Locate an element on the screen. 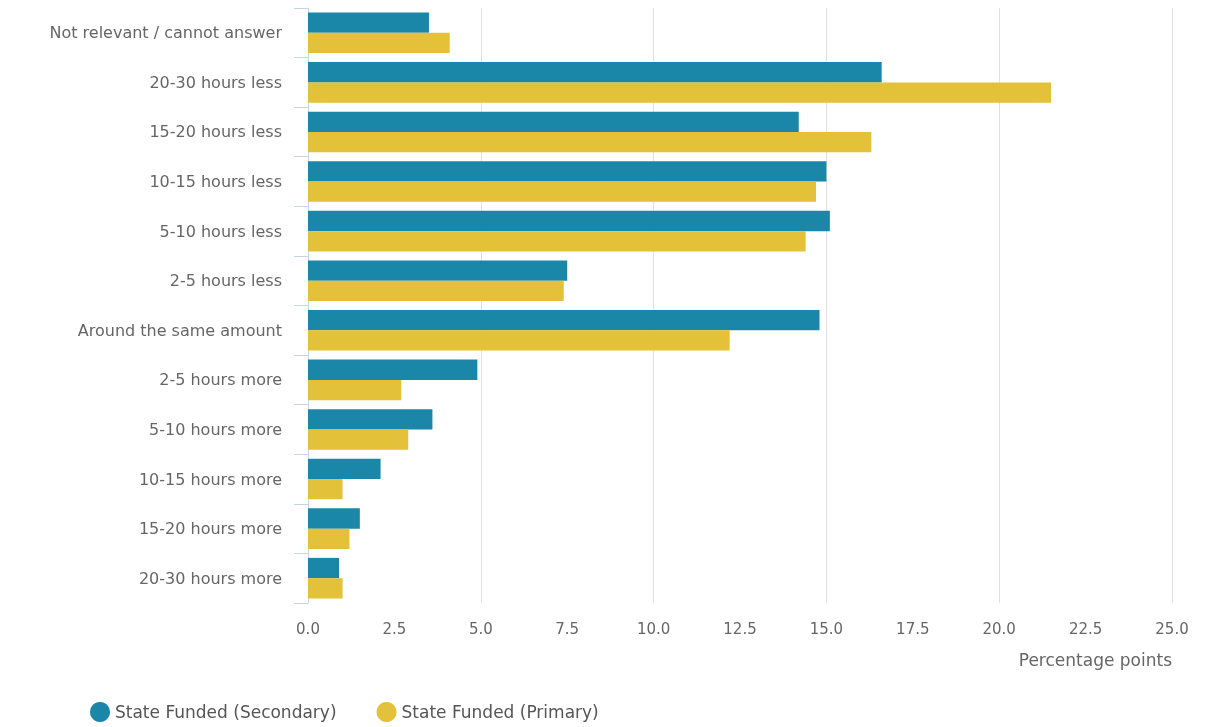  y-tick-label: 15-20 hours less is located at coordinates (215, 132).